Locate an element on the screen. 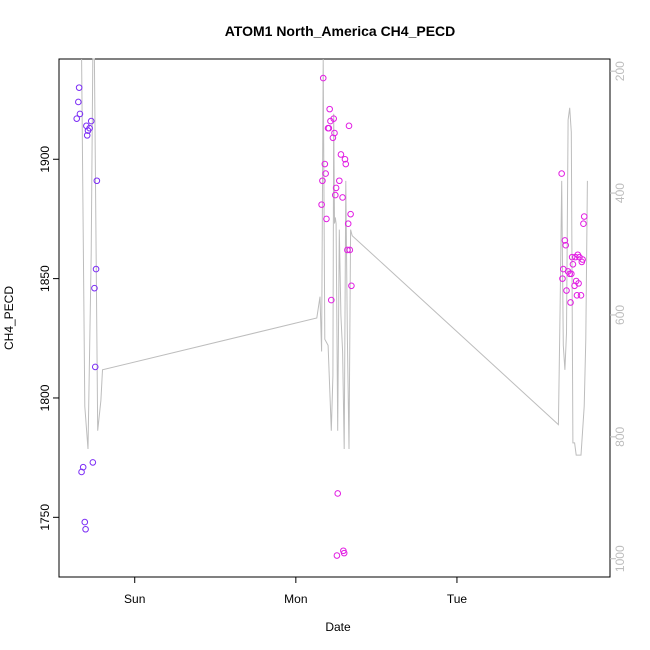  y-tick-label: 1900 is located at coordinates (45, 159).